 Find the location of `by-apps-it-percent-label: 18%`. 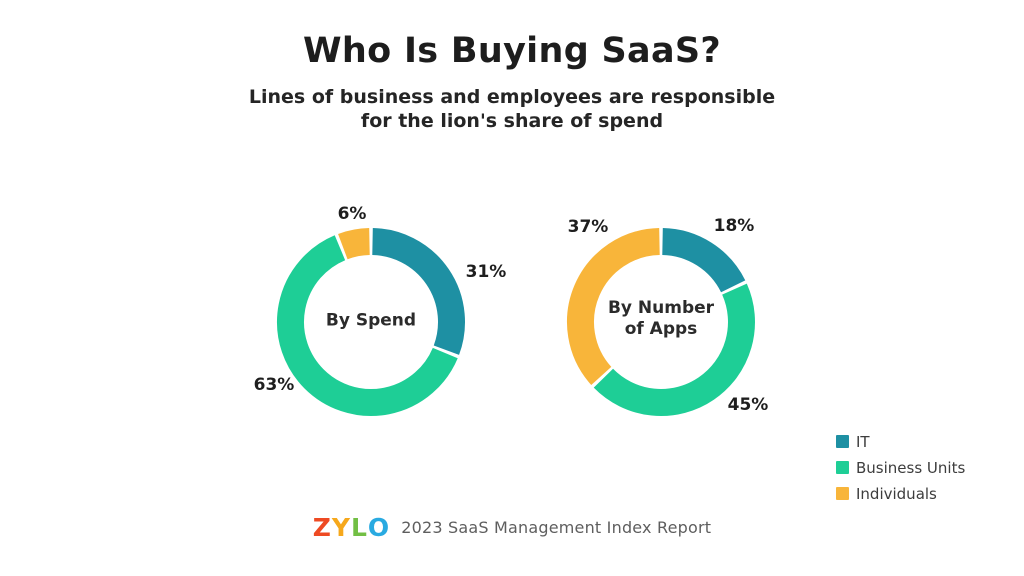

by-apps-it-percent-label: 18% is located at coordinates (734, 226).